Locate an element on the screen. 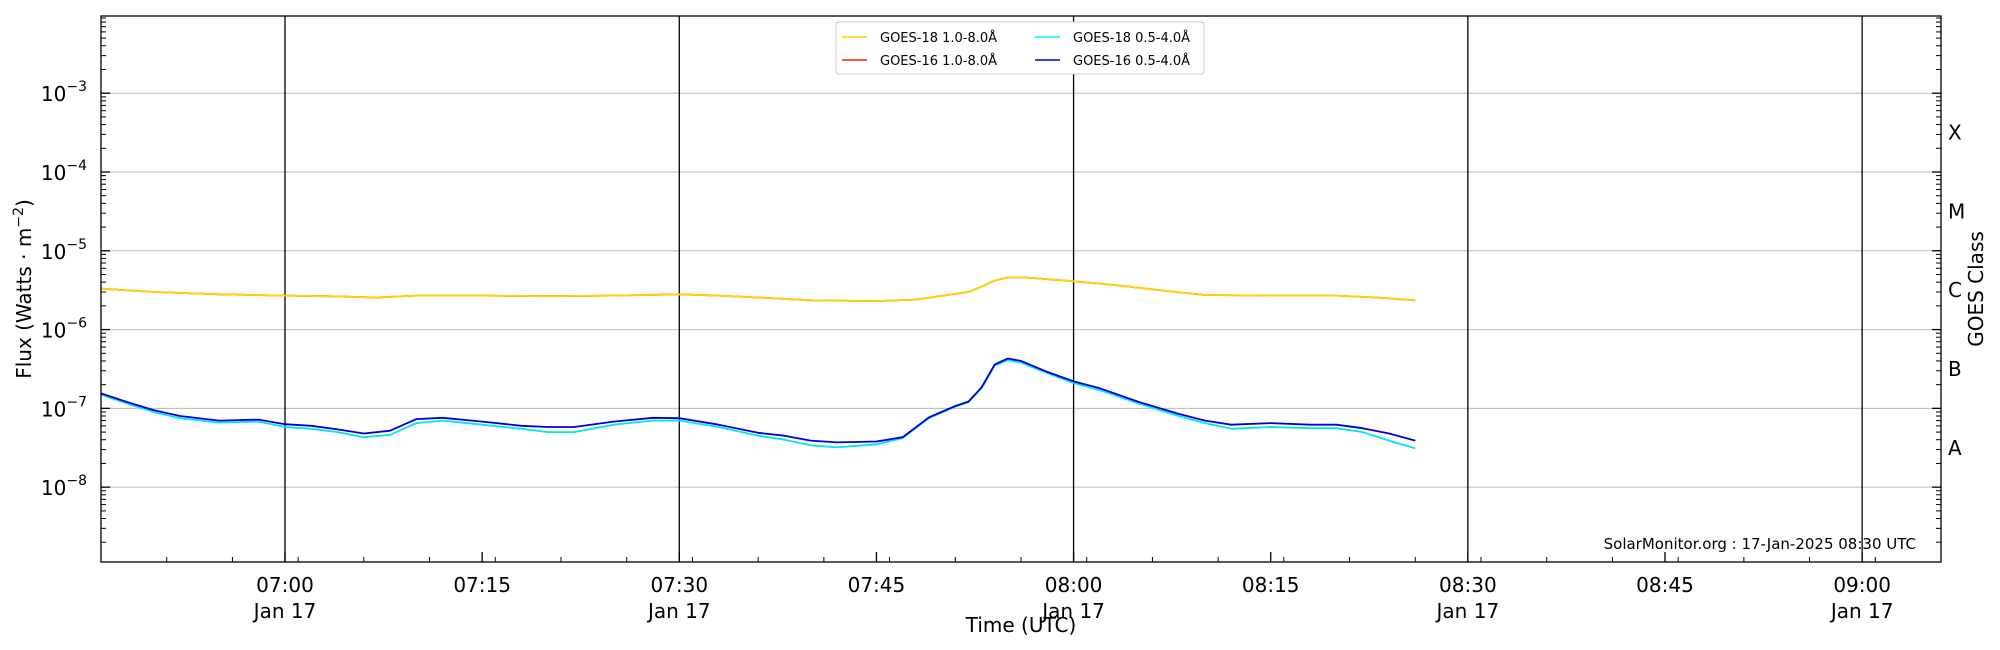 The height and width of the screenshot is (650, 2000). x-tick-label: 08:00 is located at coordinates (1074, 585).